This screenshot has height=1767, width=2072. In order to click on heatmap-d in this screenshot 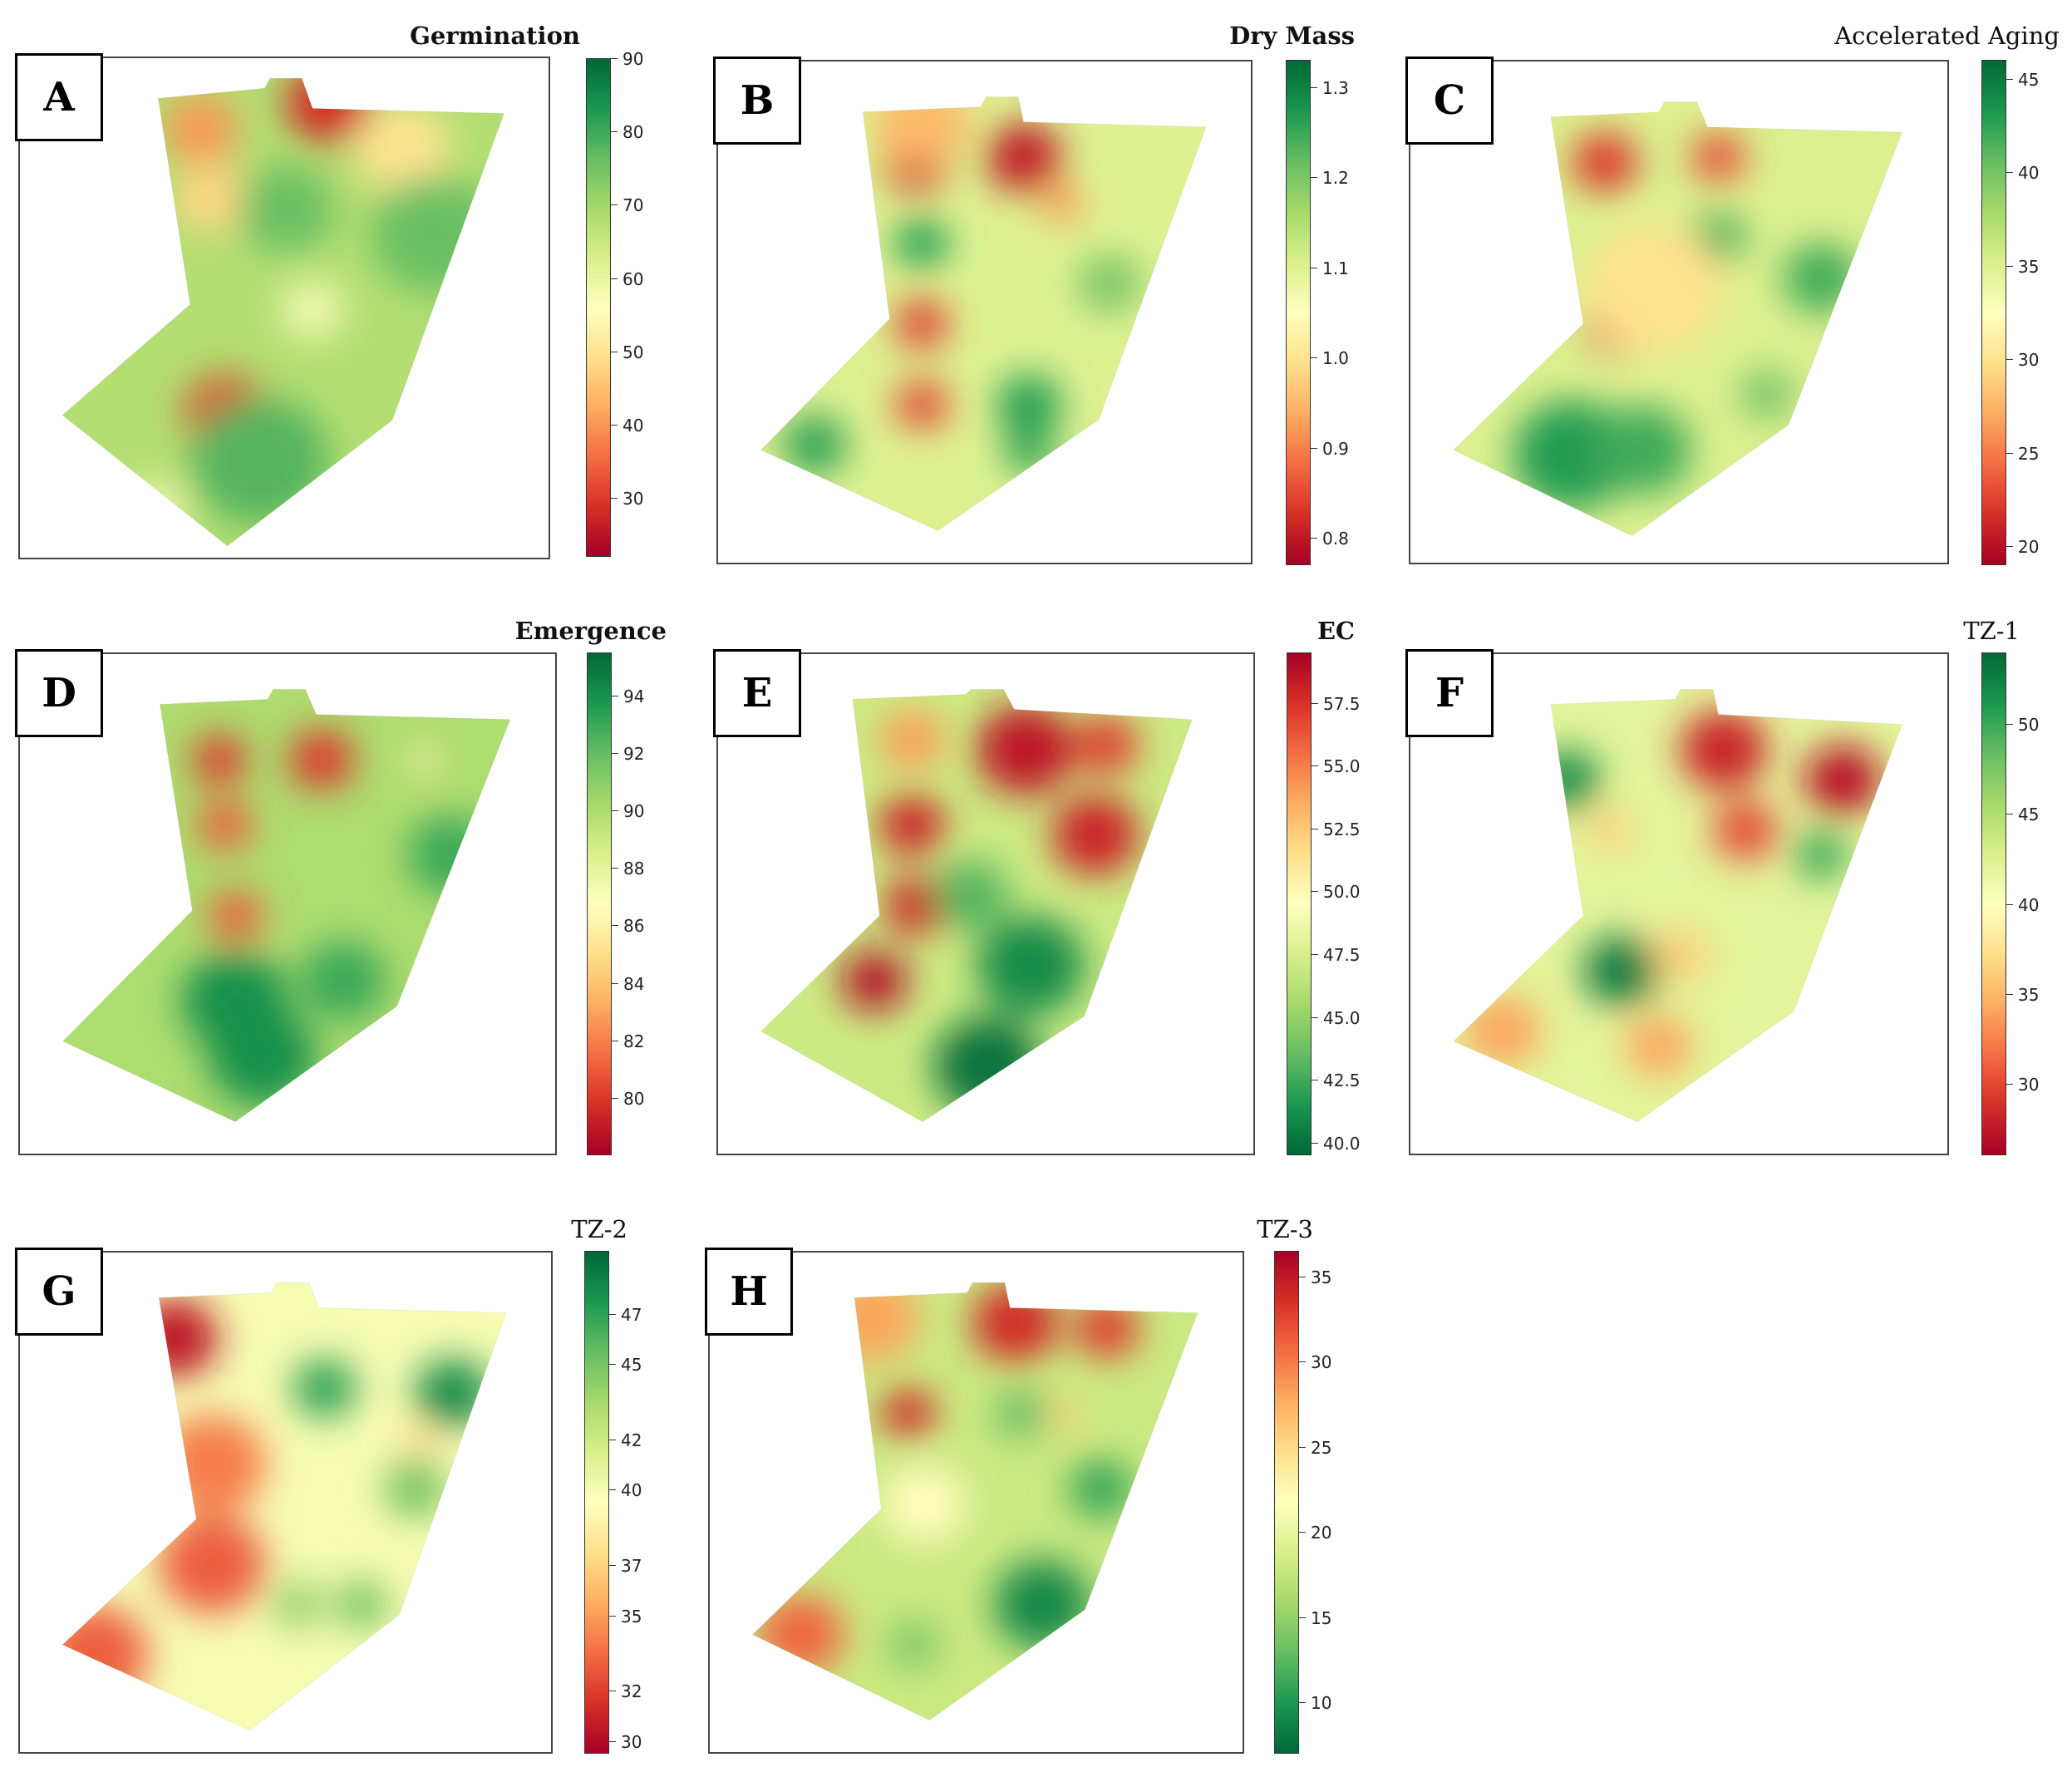, I will do `click(286, 905)`.